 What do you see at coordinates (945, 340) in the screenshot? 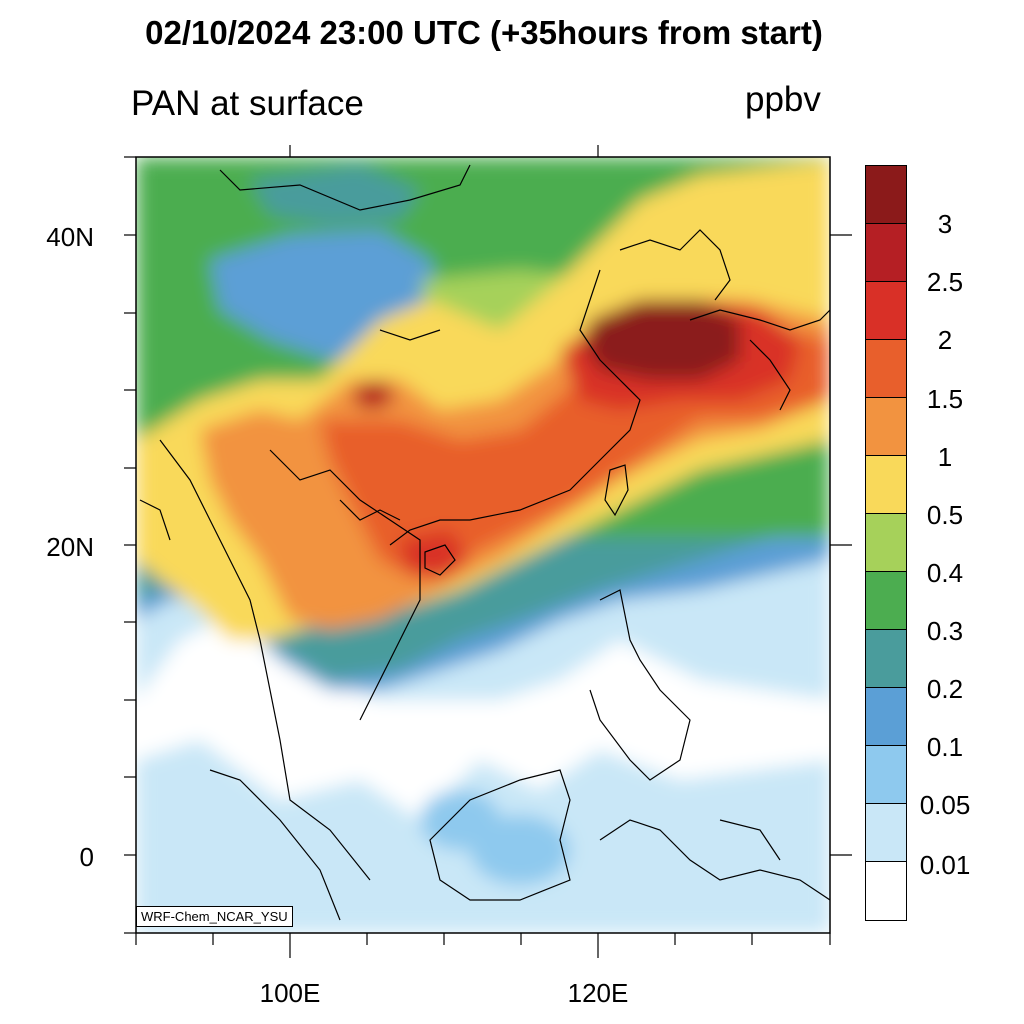
I see `colorbar-label: 2` at bounding box center [945, 340].